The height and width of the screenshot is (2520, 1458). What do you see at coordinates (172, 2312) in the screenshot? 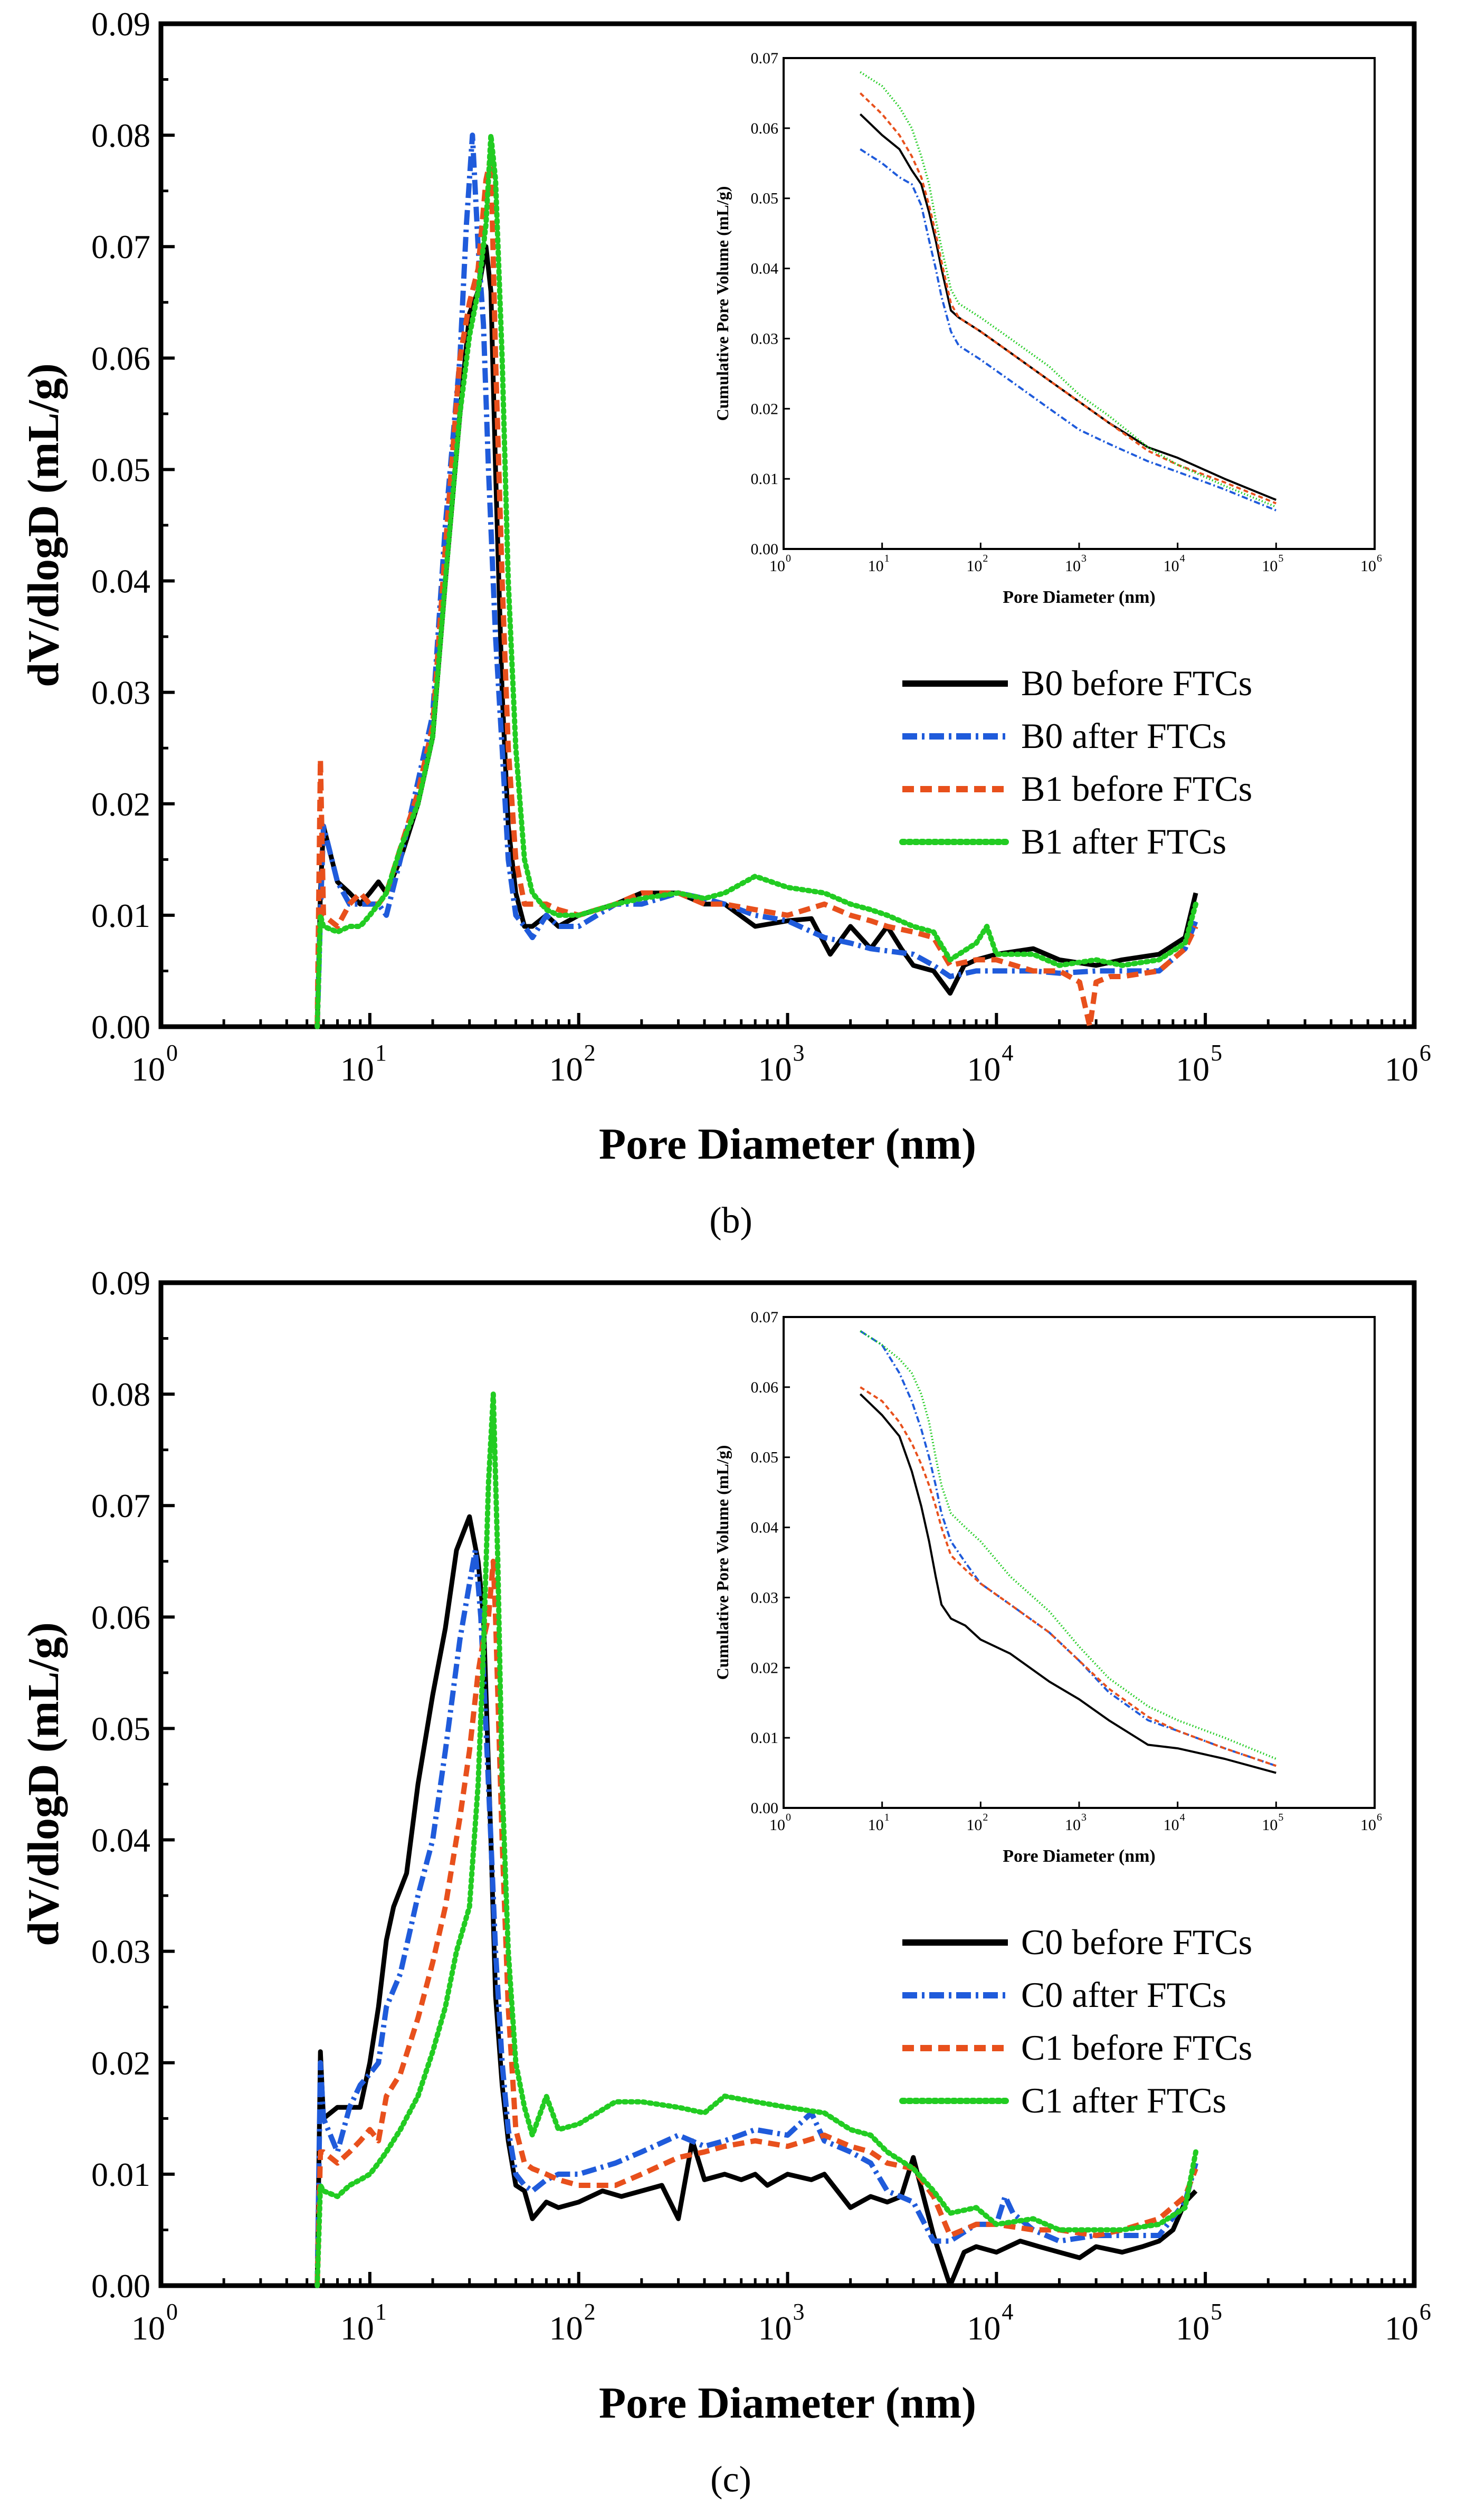
I see `x-tick-exponent: 0` at bounding box center [172, 2312].